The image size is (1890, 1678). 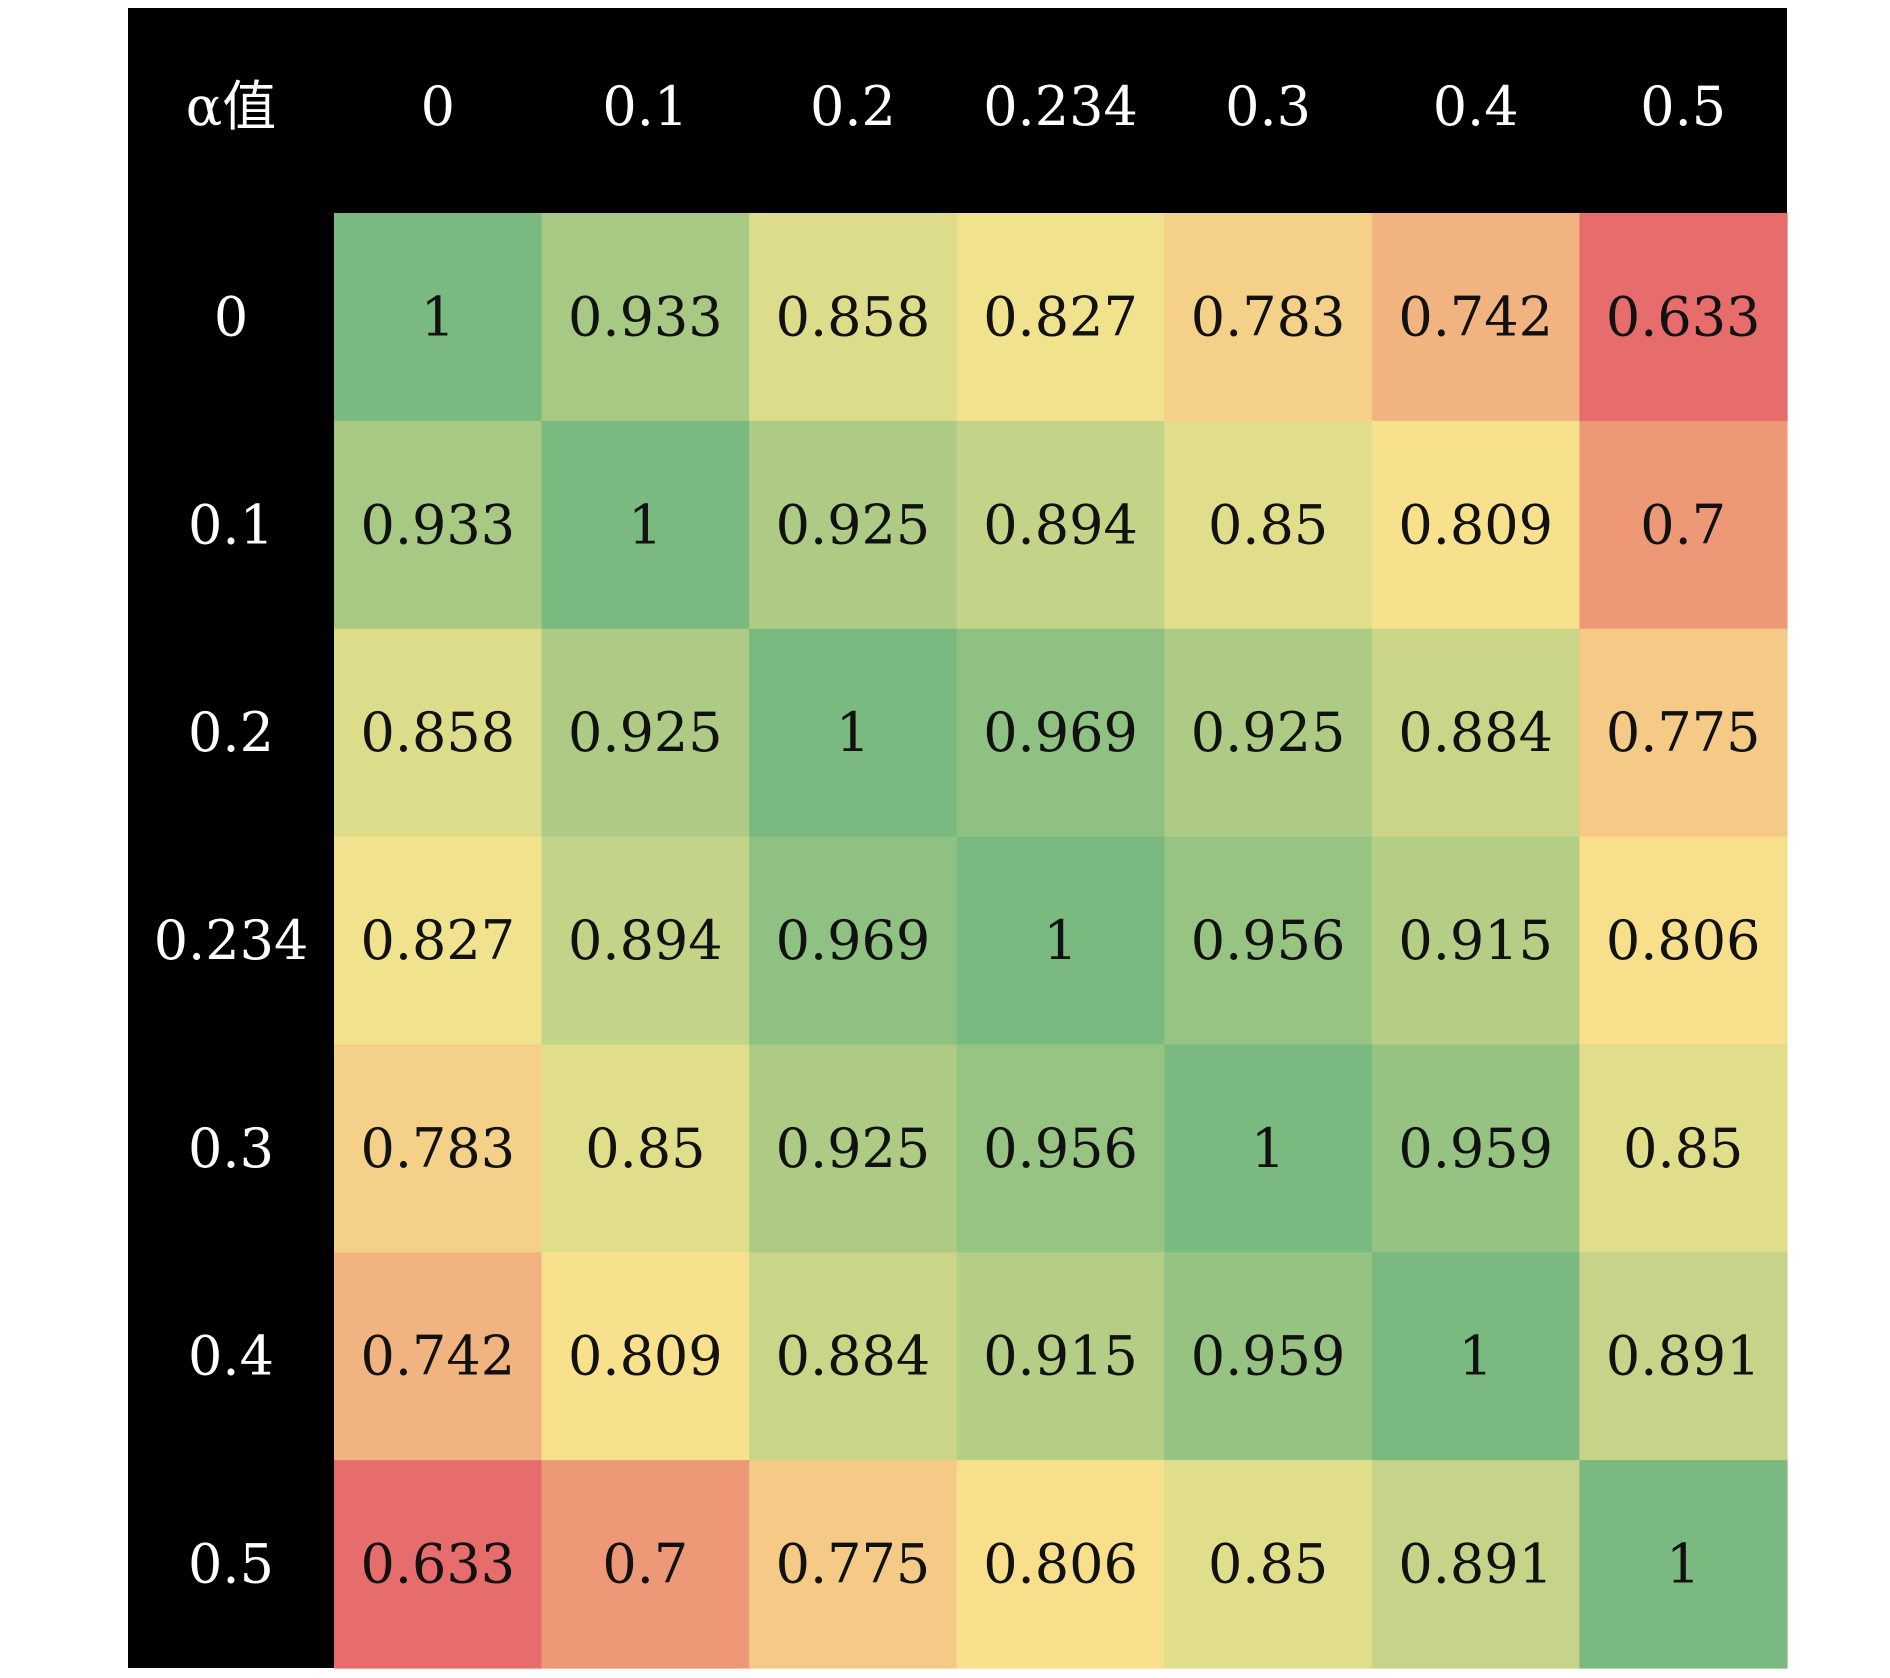 What do you see at coordinates (231, 1148) in the screenshot?
I see `row-label: 0.3` at bounding box center [231, 1148].